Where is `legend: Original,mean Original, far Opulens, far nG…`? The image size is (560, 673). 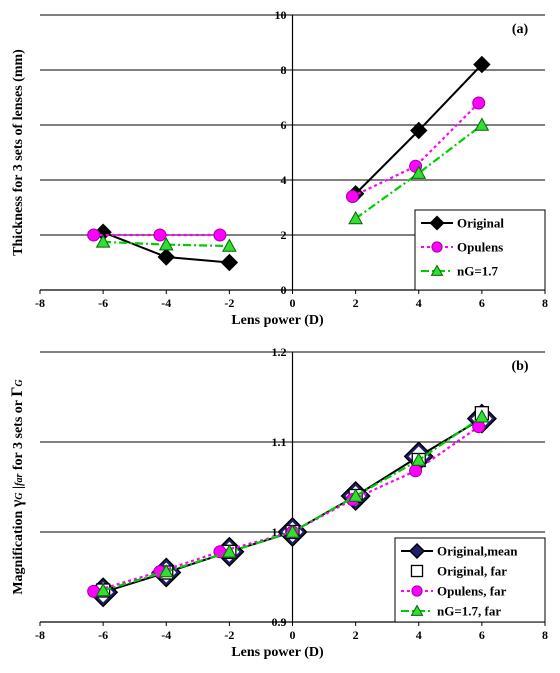
legend: Original,mean Original, far Opulens, far nG… is located at coordinates (470, 580).